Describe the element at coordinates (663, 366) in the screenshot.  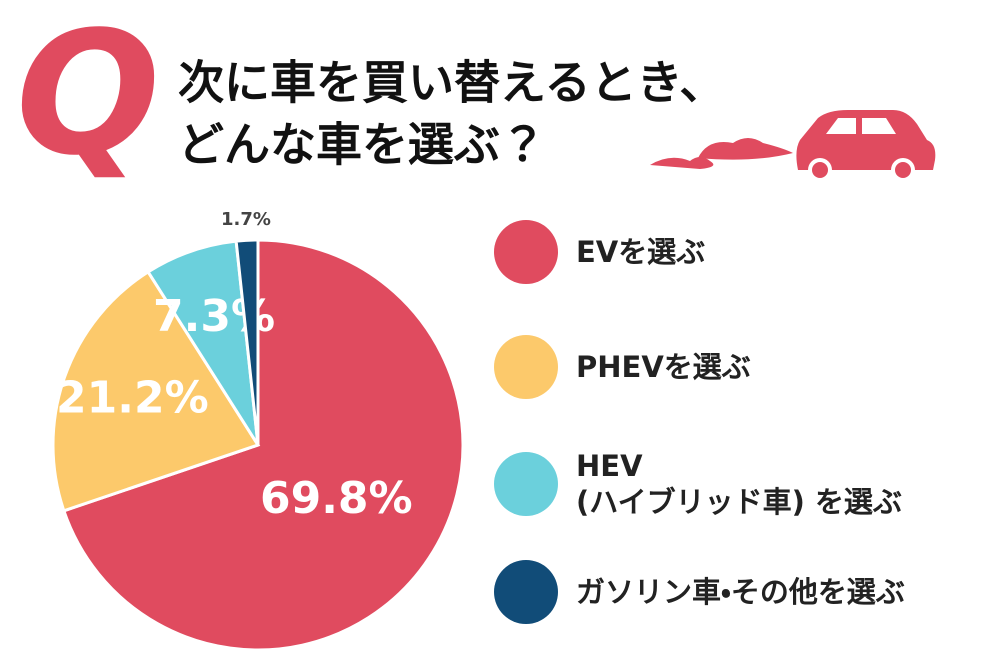
I see `legend-label: PHEVを選ぶ` at that location.